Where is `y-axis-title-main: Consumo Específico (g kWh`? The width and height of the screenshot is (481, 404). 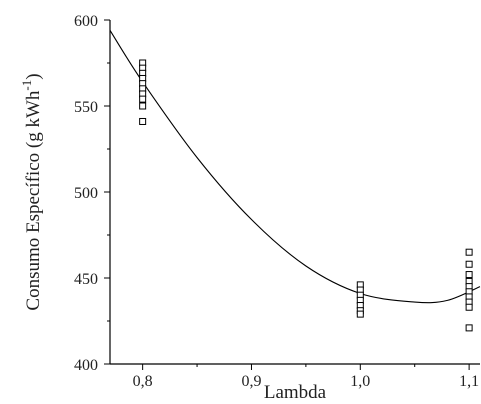
y-axis-title-main: Consumo Específico (g kWh is located at coordinates (33, 200).